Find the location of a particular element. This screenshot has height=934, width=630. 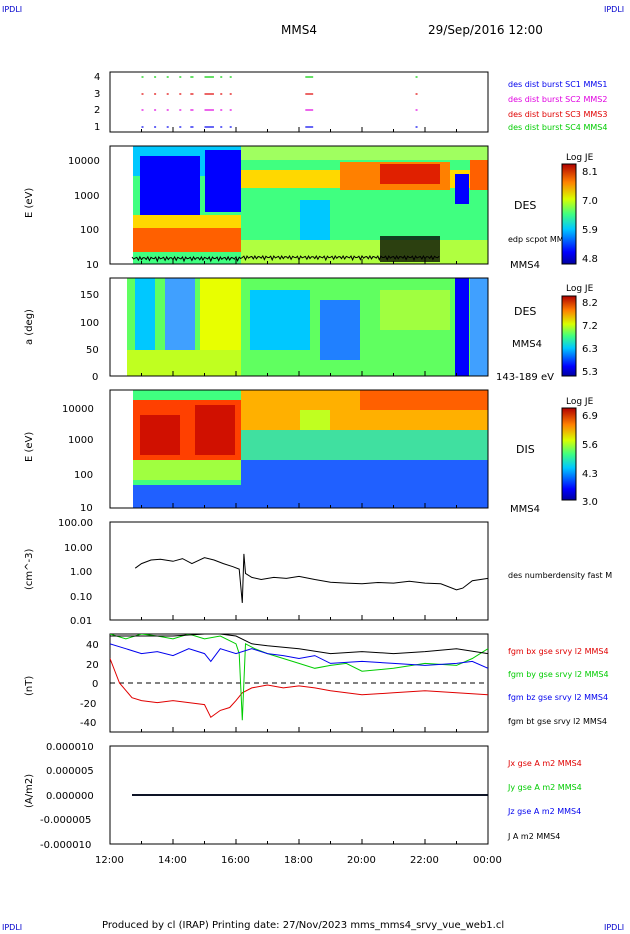

fgm-ytick-m20: -20 is located at coordinates (88, 704).